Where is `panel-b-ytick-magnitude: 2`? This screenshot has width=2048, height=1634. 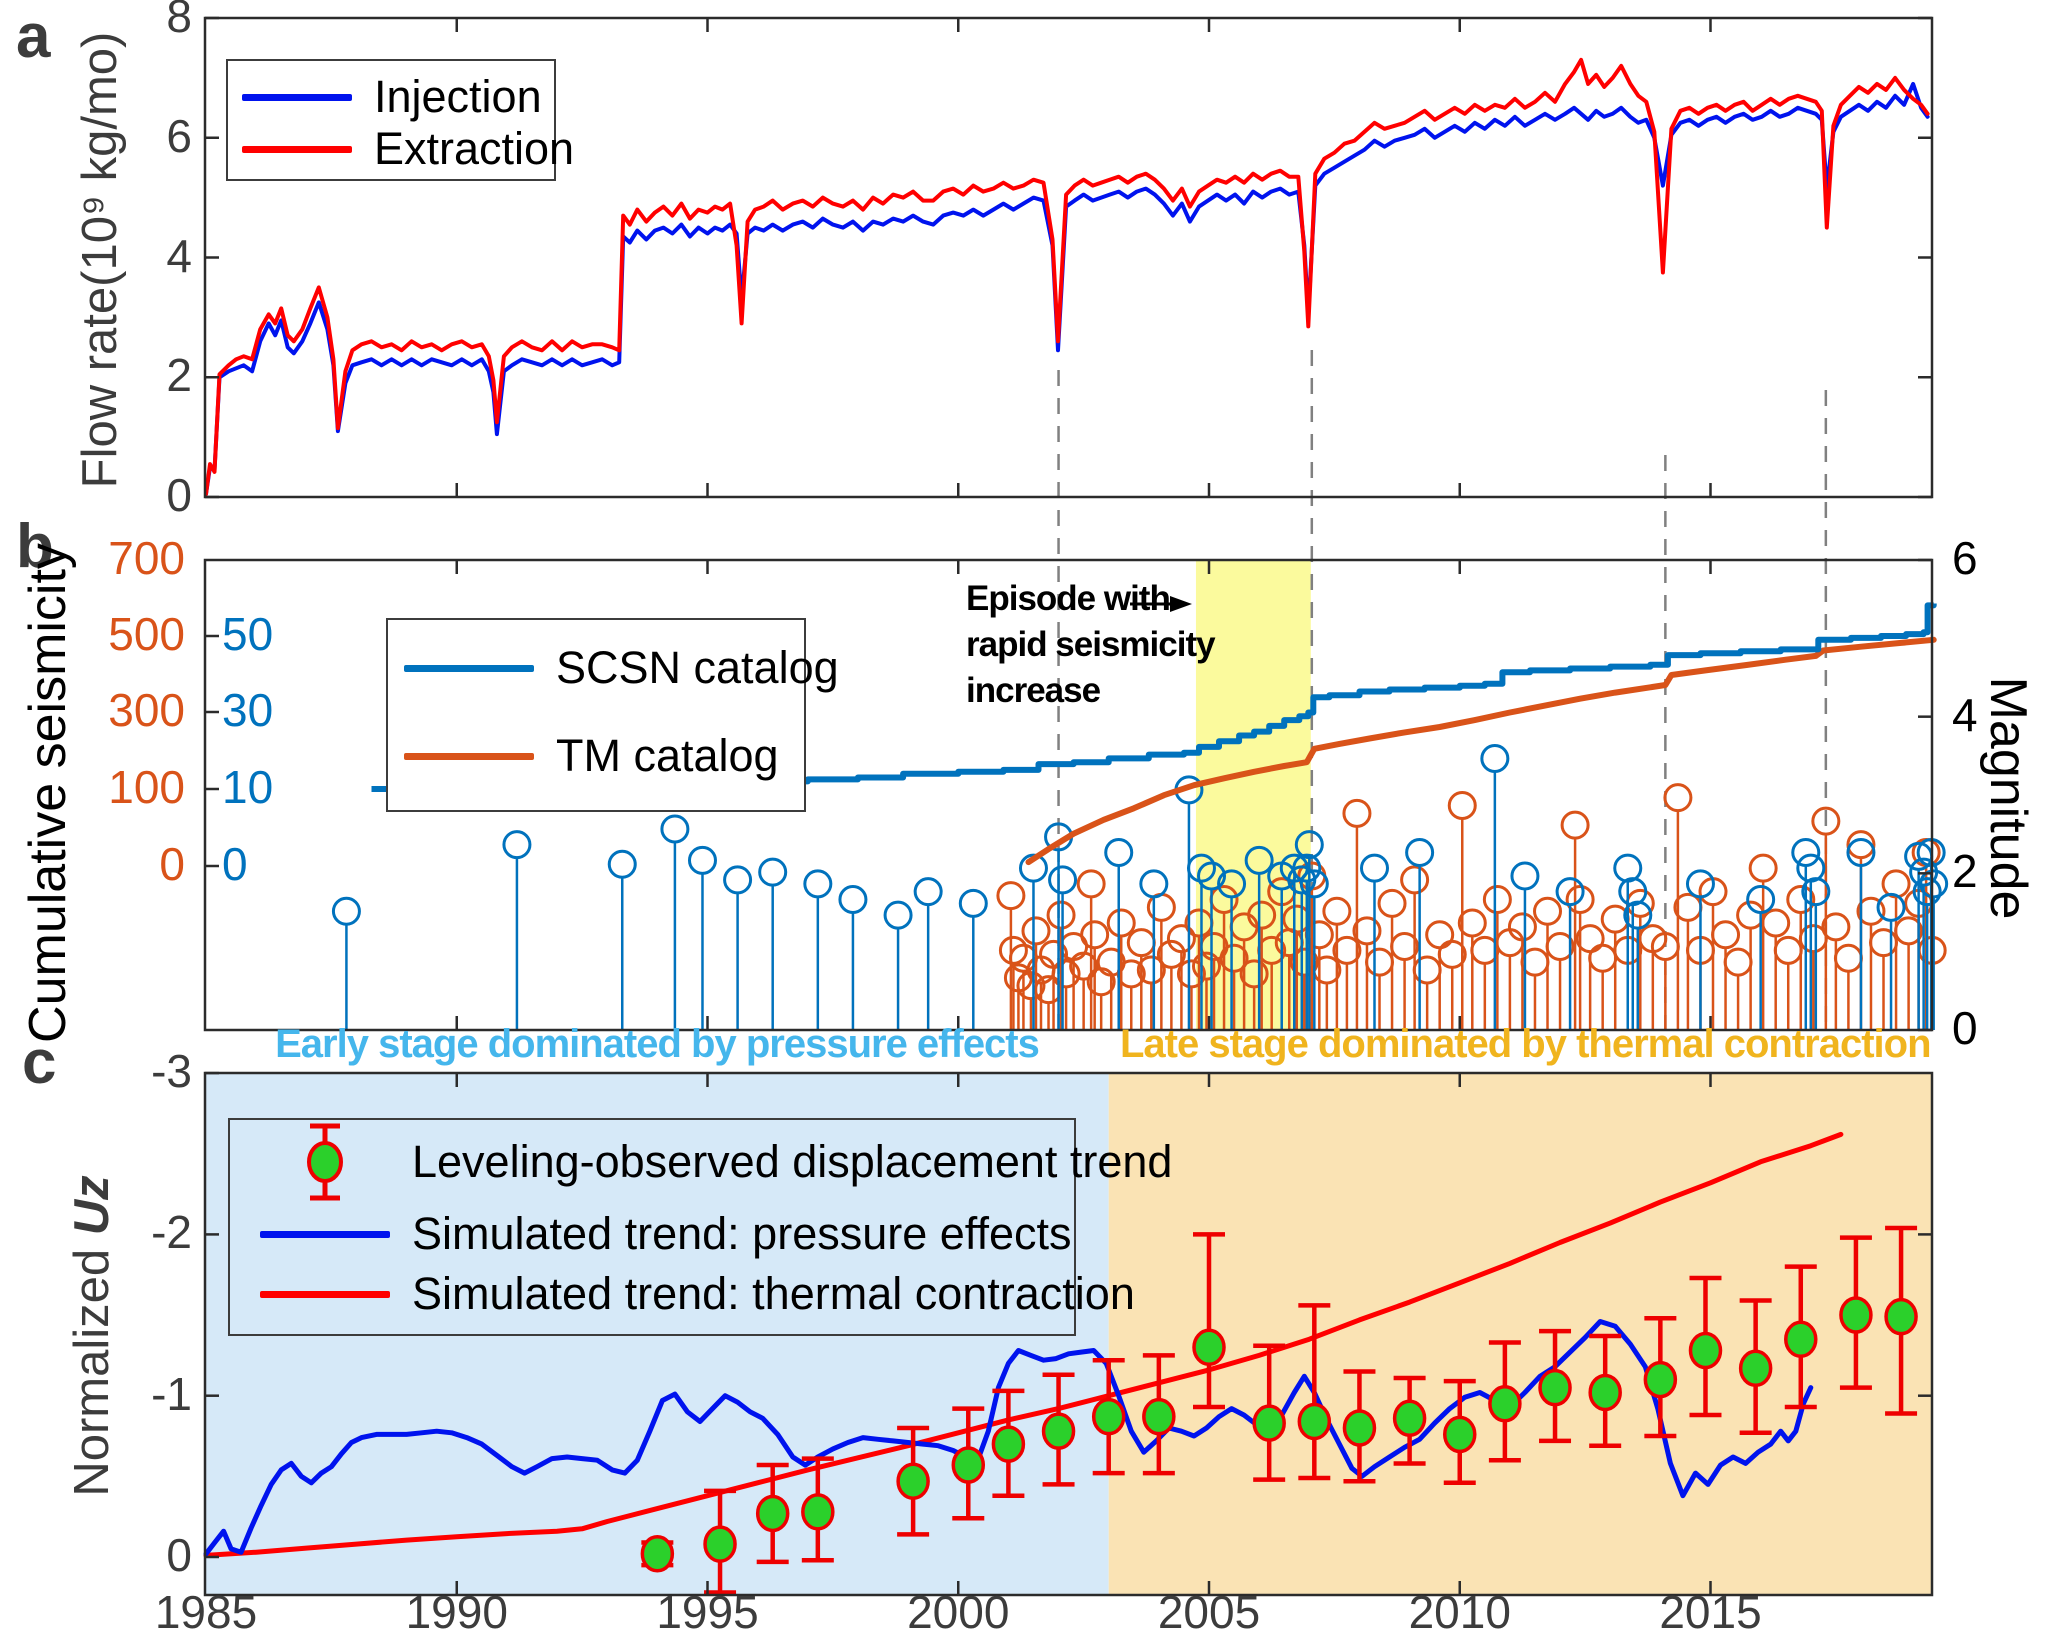
panel-b-ytick-magnitude: 2 is located at coordinates (1965, 871).